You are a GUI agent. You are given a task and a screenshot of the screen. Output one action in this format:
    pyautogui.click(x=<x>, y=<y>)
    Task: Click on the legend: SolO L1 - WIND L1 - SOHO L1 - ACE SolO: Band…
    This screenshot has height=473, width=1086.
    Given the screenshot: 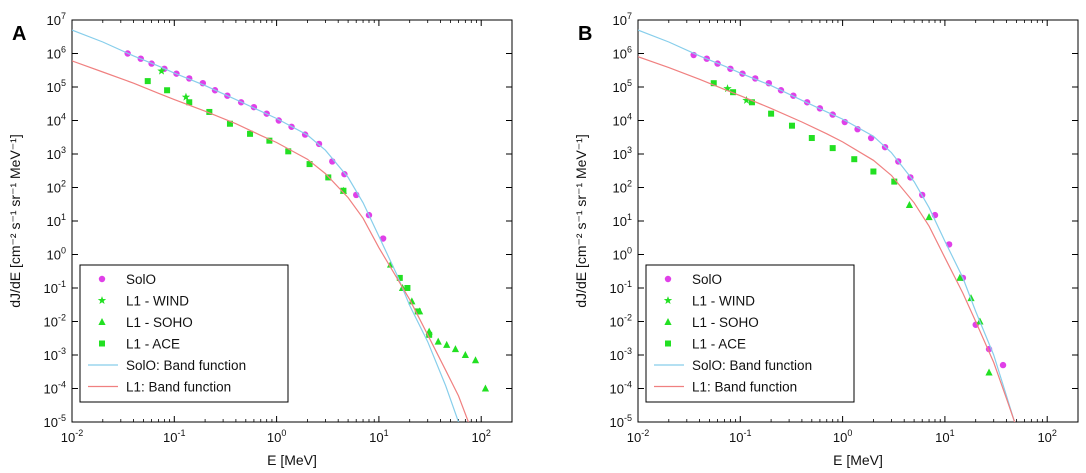 What is the action you would take?
    pyautogui.click(x=750, y=333)
    